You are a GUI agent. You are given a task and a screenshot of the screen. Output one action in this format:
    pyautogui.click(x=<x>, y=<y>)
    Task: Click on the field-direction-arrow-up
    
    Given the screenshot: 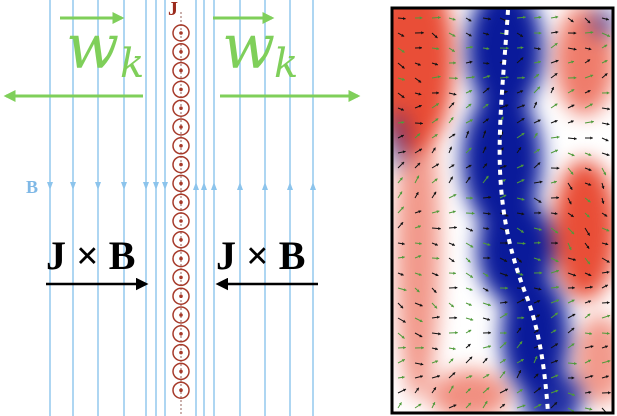 What is the action you would take?
    pyautogui.click(x=204, y=186)
    